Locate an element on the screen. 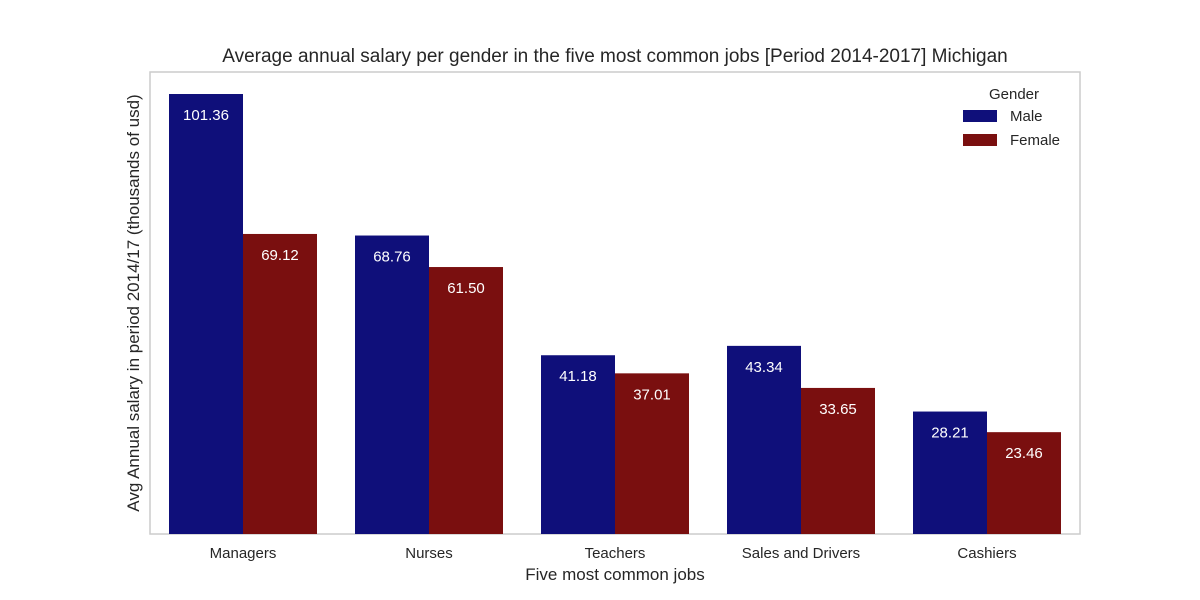 The width and height of the screenshot is (1200, 600). bar-value-label: 69.12 is located at coordinates (280, 255).